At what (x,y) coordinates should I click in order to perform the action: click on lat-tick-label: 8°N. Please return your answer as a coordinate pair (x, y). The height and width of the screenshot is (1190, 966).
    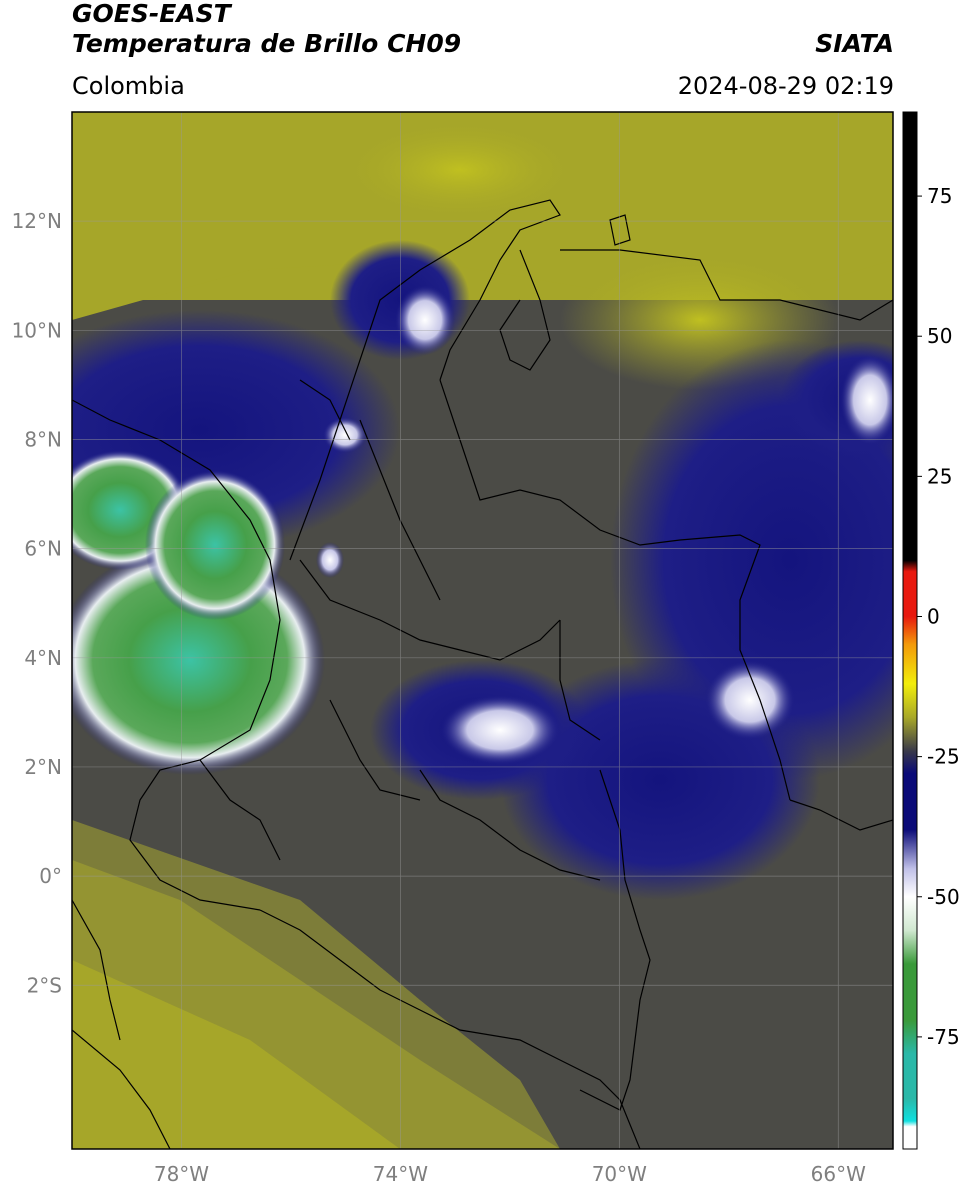
    Looking at the image, I should click on (43, 439).